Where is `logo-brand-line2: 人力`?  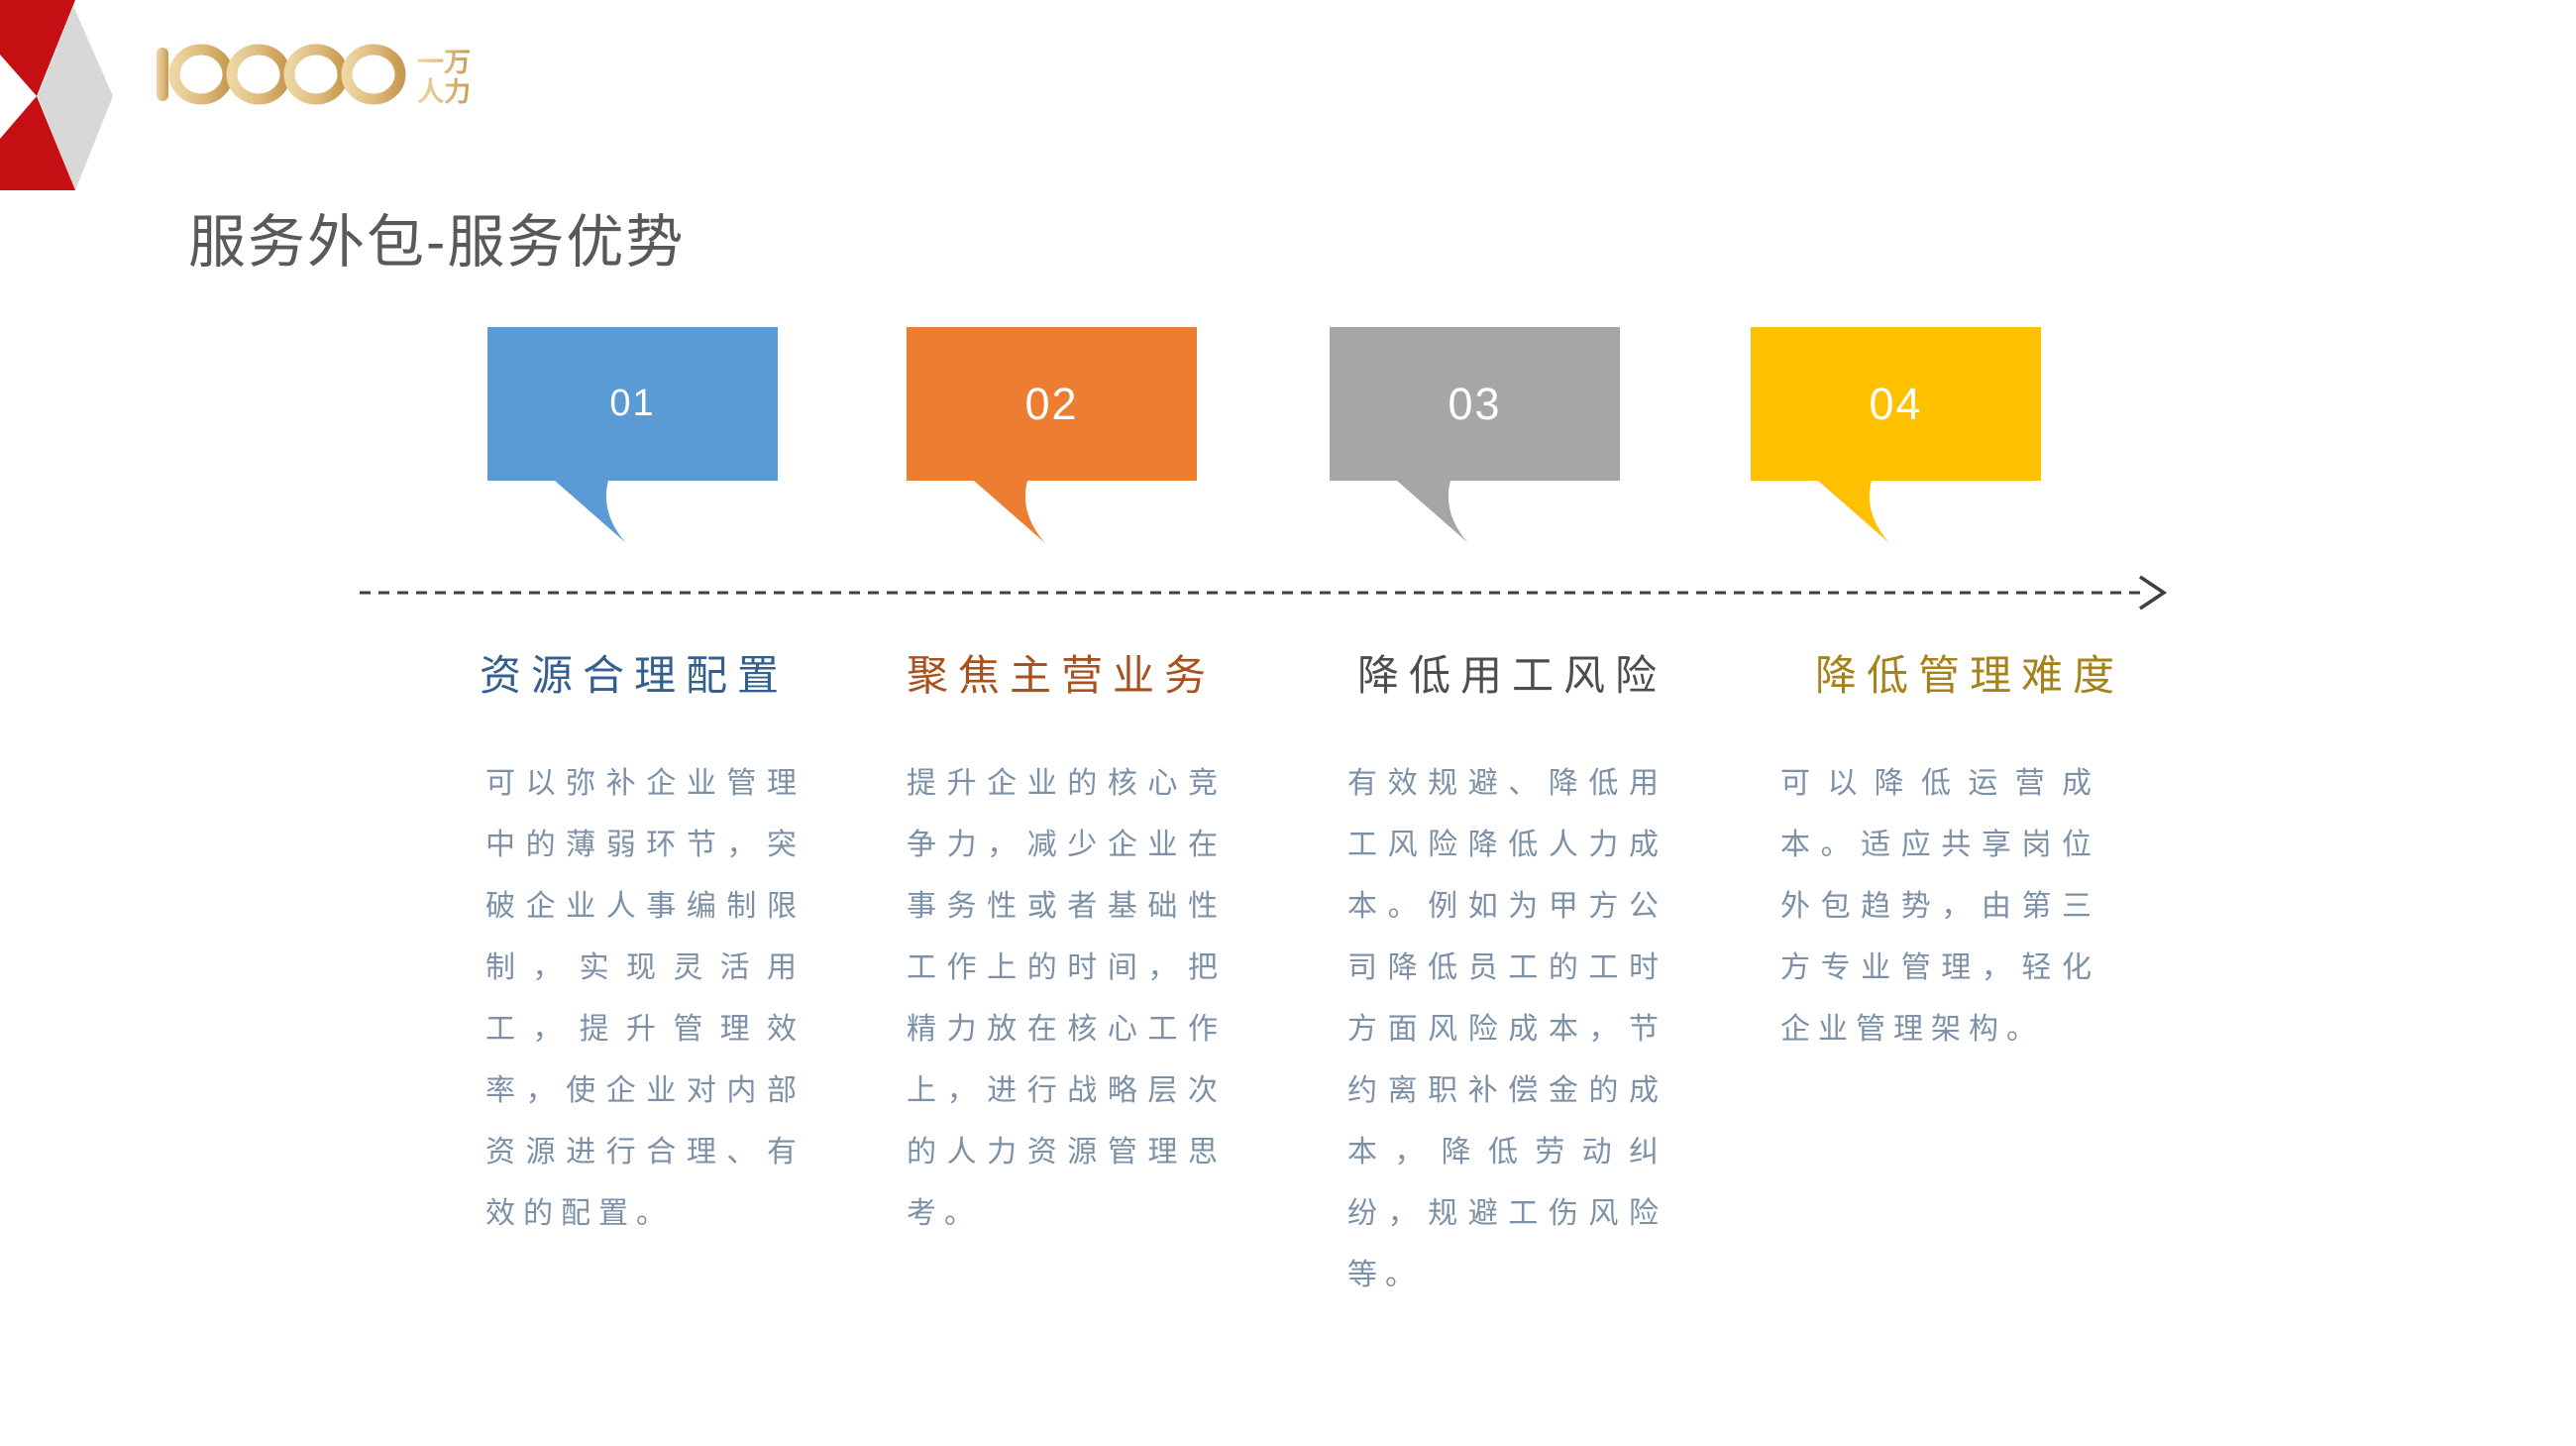
logo-brand-line2: 人力 is located at coordinates (444, 92).